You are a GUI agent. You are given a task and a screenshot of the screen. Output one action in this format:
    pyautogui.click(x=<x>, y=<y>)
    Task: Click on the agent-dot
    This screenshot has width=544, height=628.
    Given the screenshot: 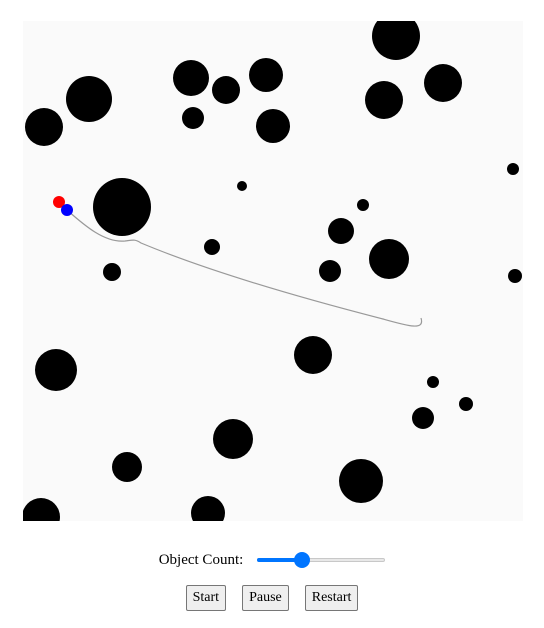 What is the action you would take?
    pyautogui.click(x=67, y=210)
    